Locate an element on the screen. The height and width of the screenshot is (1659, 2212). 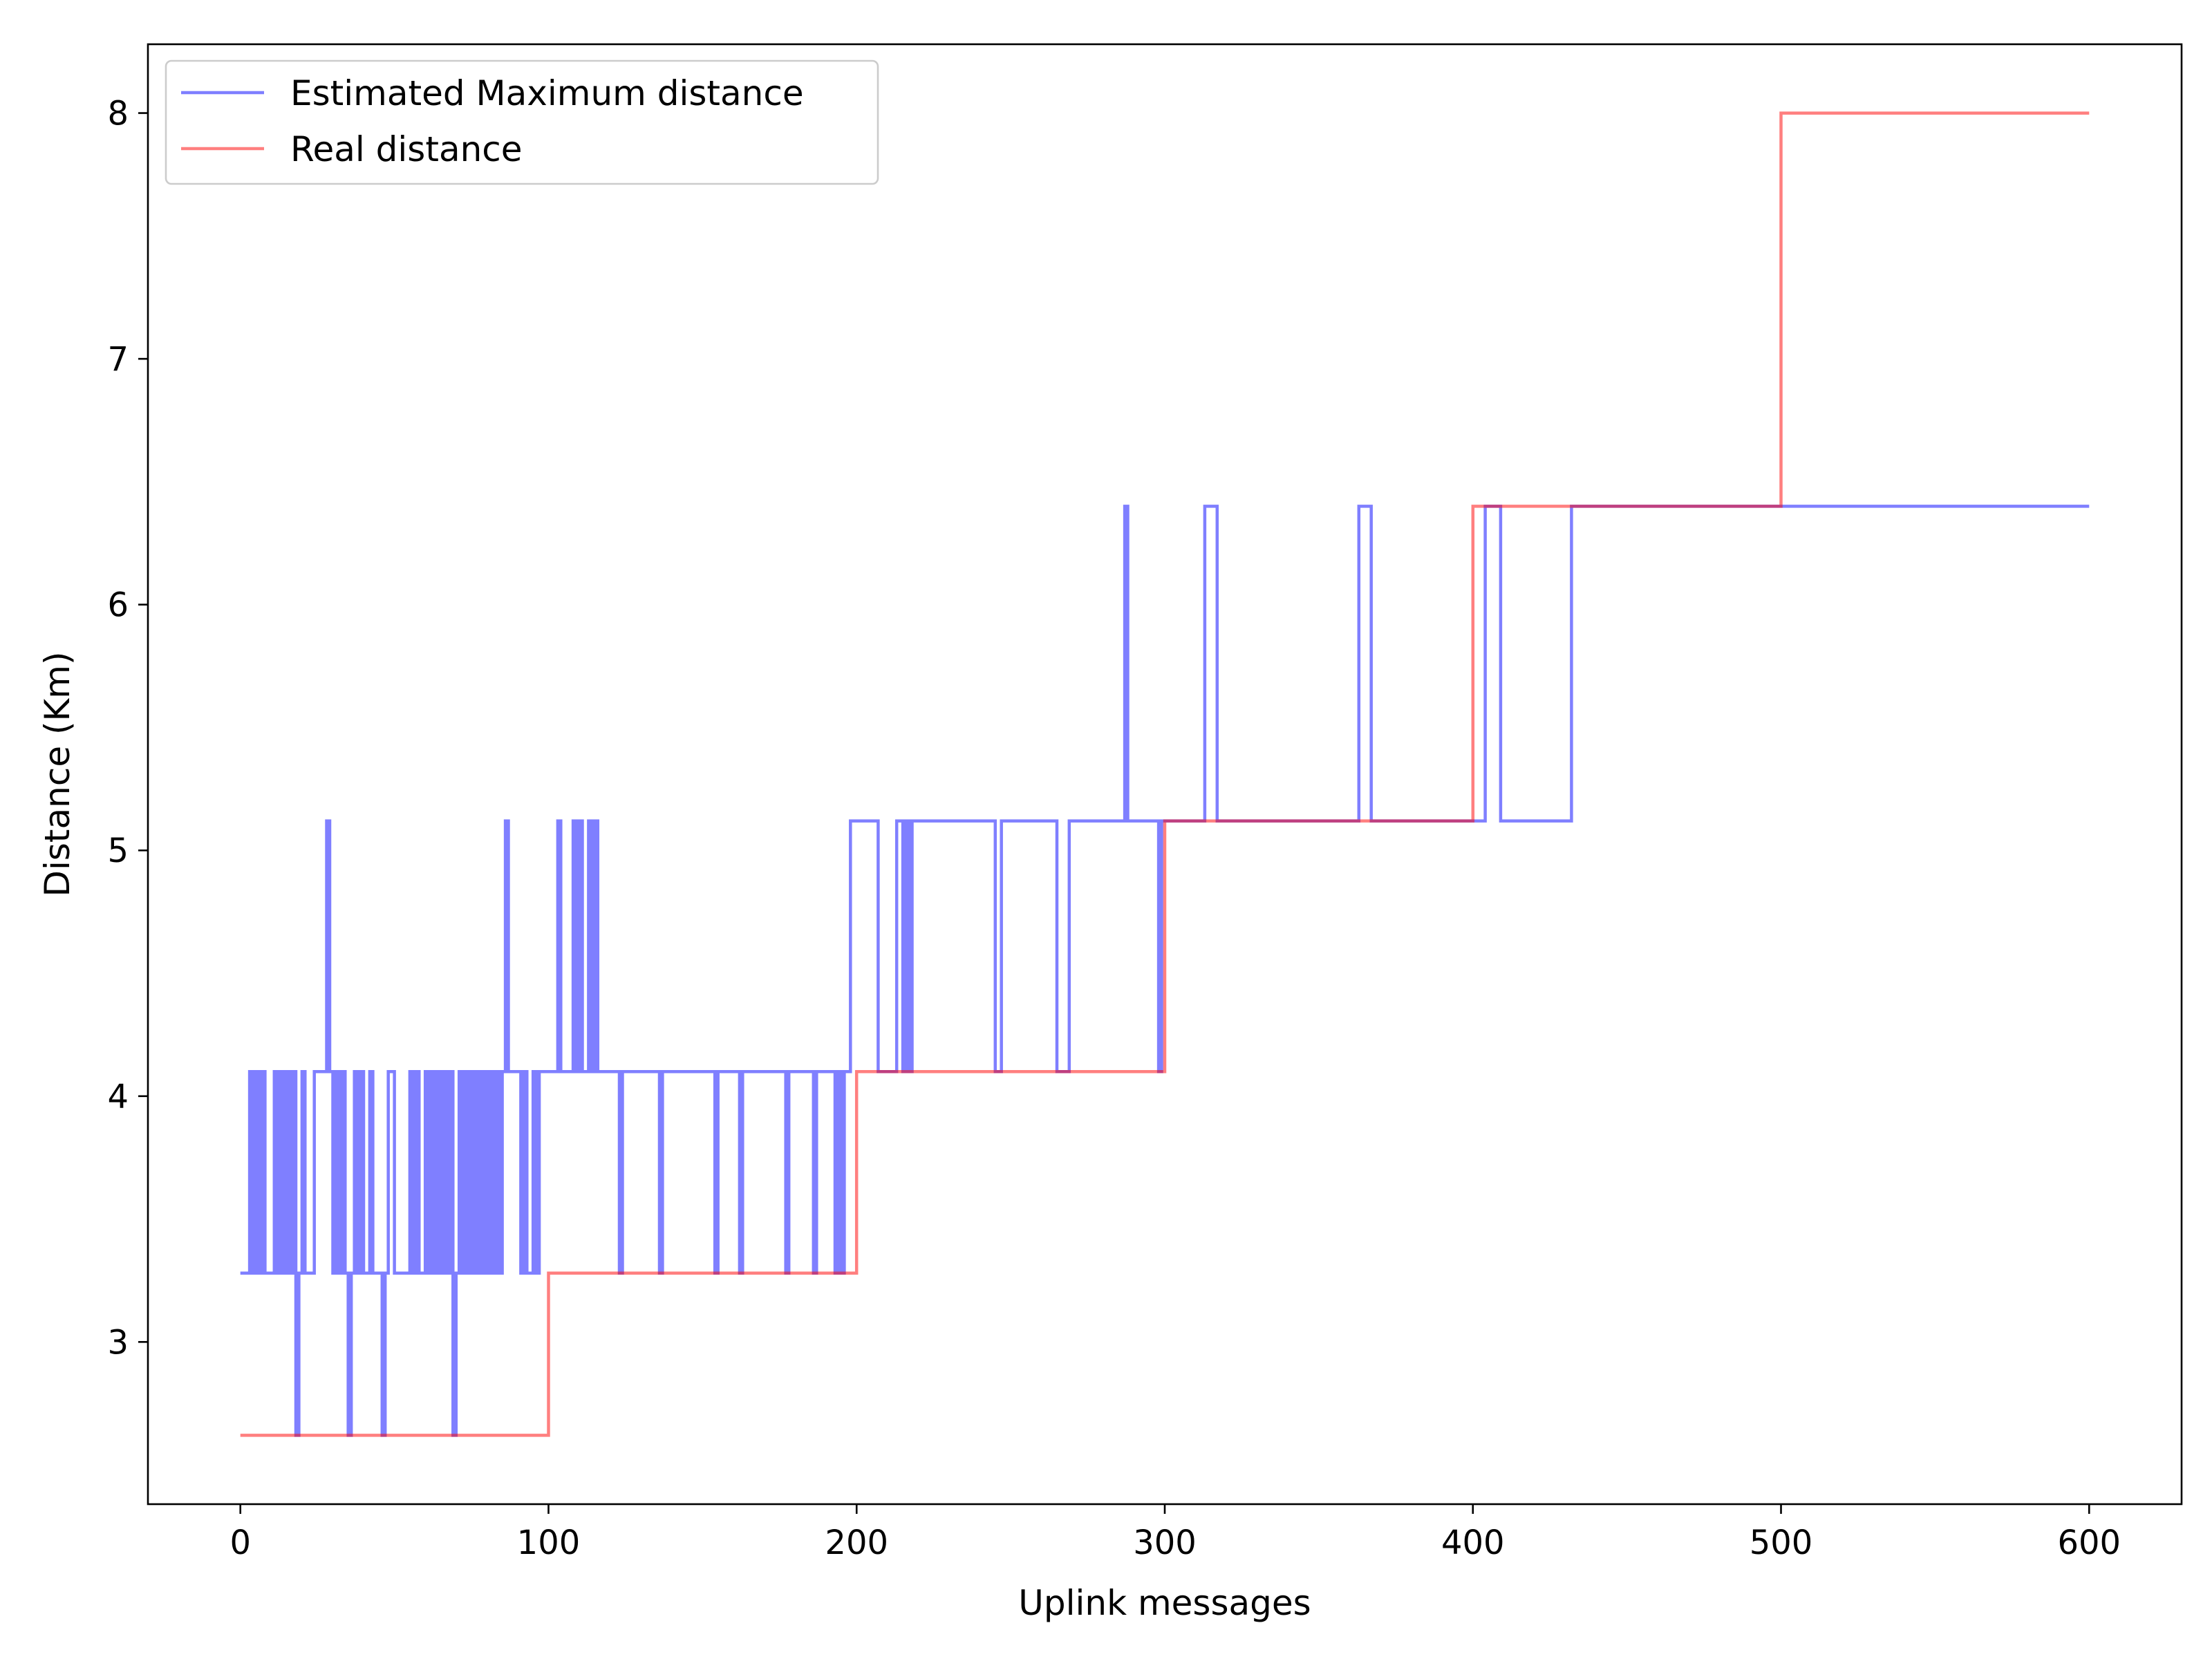
x-tick-label: 100 is located at coordinates (549, 1543).